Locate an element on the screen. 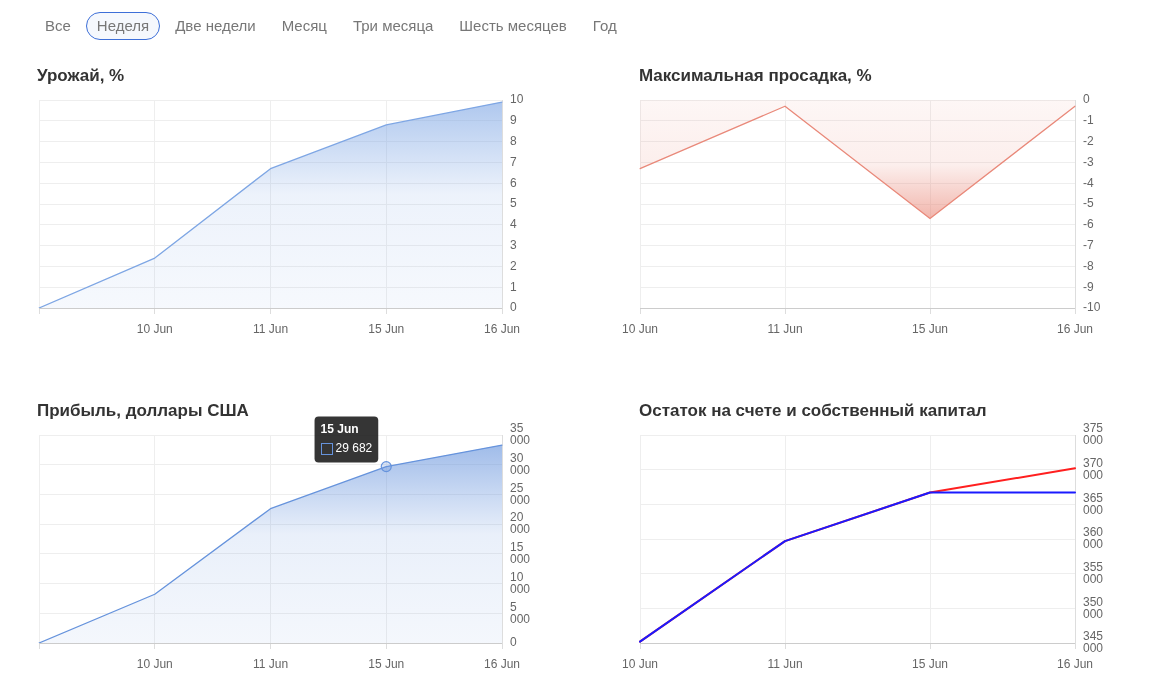  chart-title: Урожай, % is located at coordinates (81, 76).